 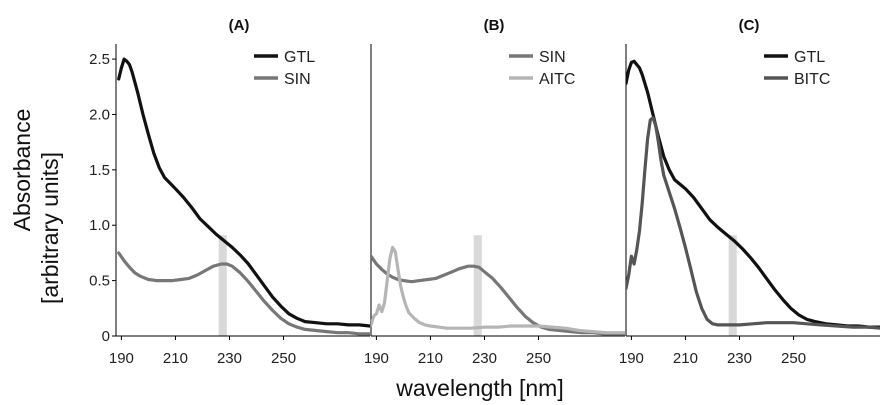 I want to click on panel-c-legend-label-bitc: BITC, so click(x=812, y=79).